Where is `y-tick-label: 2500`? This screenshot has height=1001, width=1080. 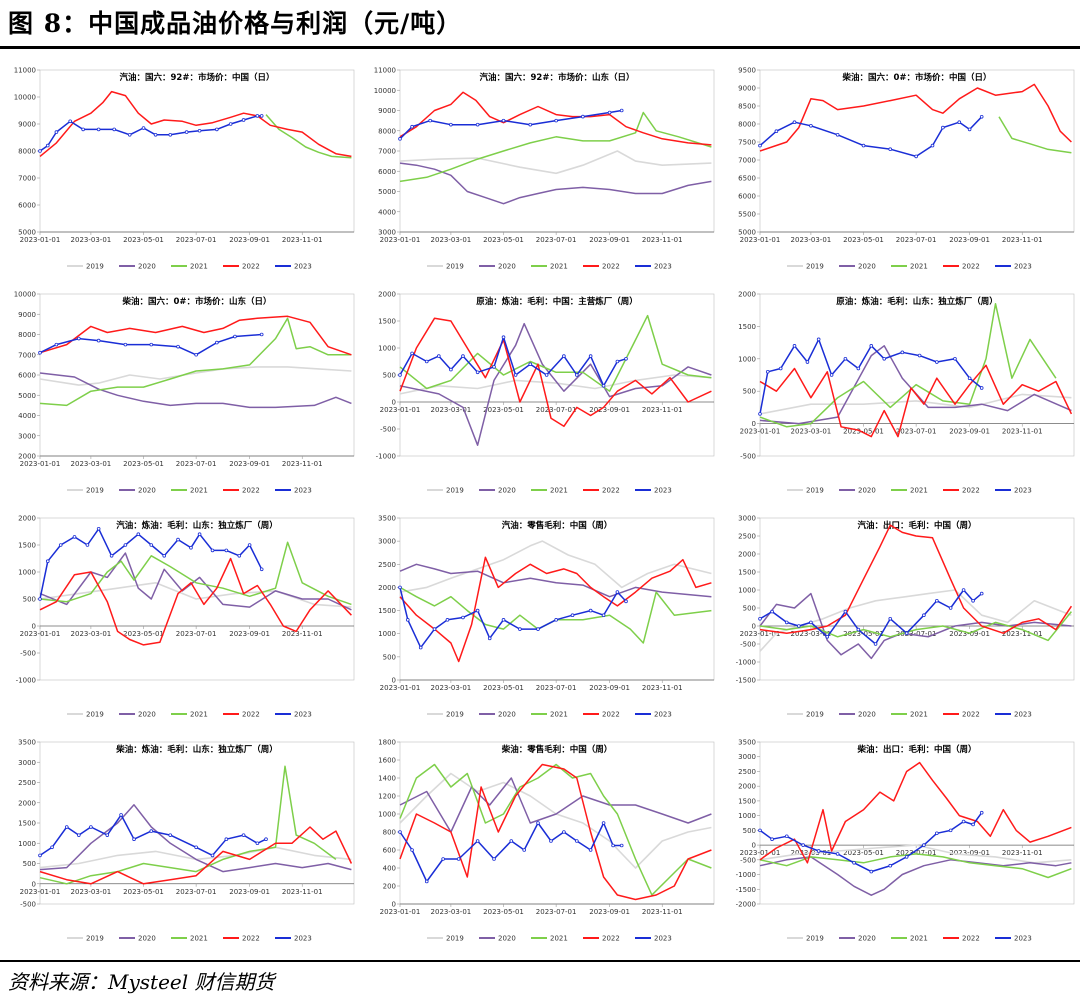
y-tick-label: 2500 is located at coordinates (747, 772).